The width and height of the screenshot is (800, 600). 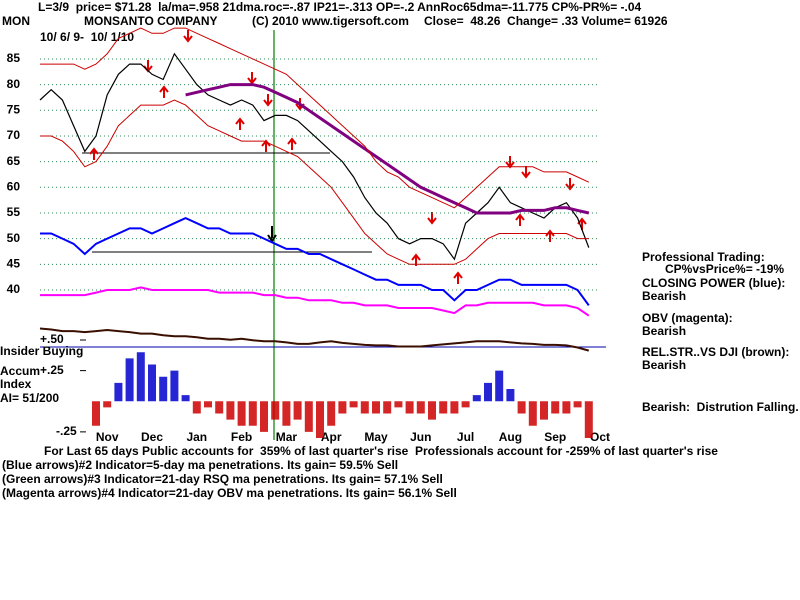 I want to click on x-tick-label: Dec, so click(x=152, y=437).